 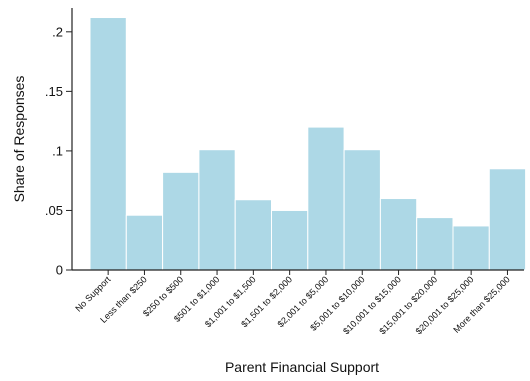 I want to click on y-tick-label: .05, so click(x=54, y=210).